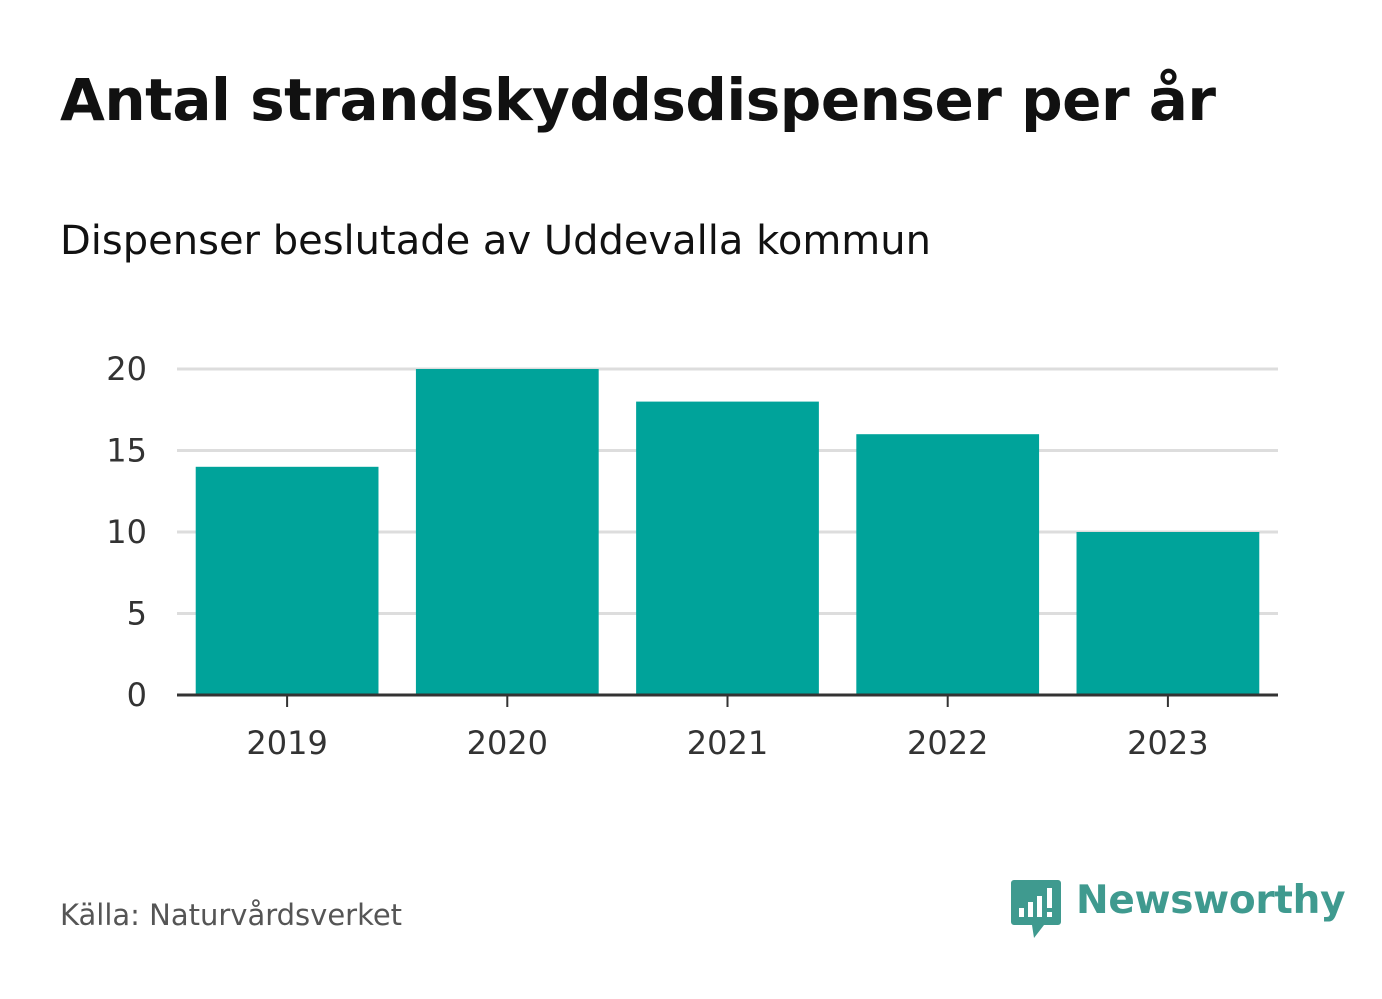 This screenshot has height=999, width=1382. I want to click on brand-name: Newsworthy, so click(1211, 900).